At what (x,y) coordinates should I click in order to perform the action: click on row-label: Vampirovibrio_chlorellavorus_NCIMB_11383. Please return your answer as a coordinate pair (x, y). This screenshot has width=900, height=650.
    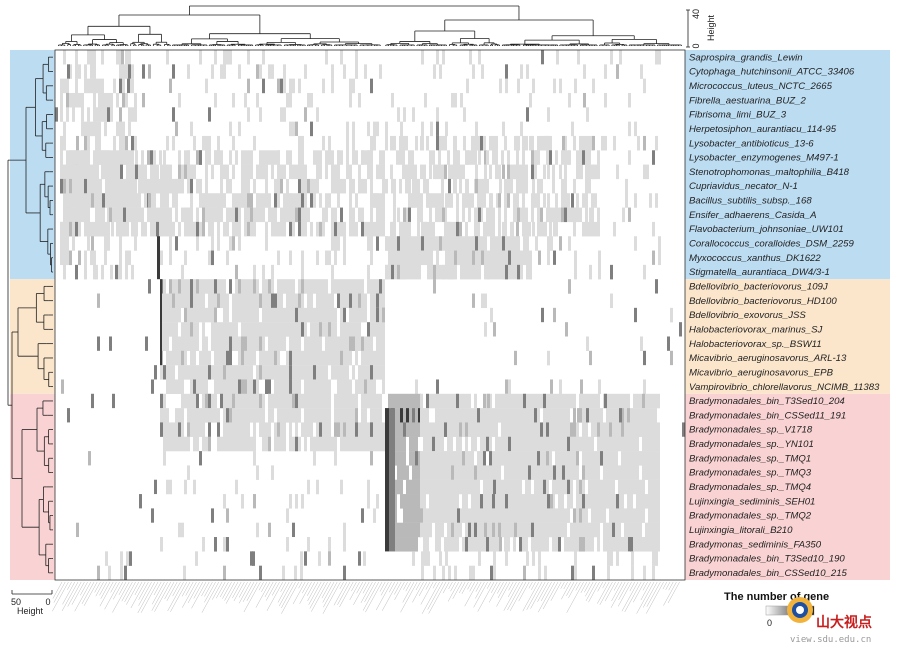
    Looking at the image, I should click on (784, 387).